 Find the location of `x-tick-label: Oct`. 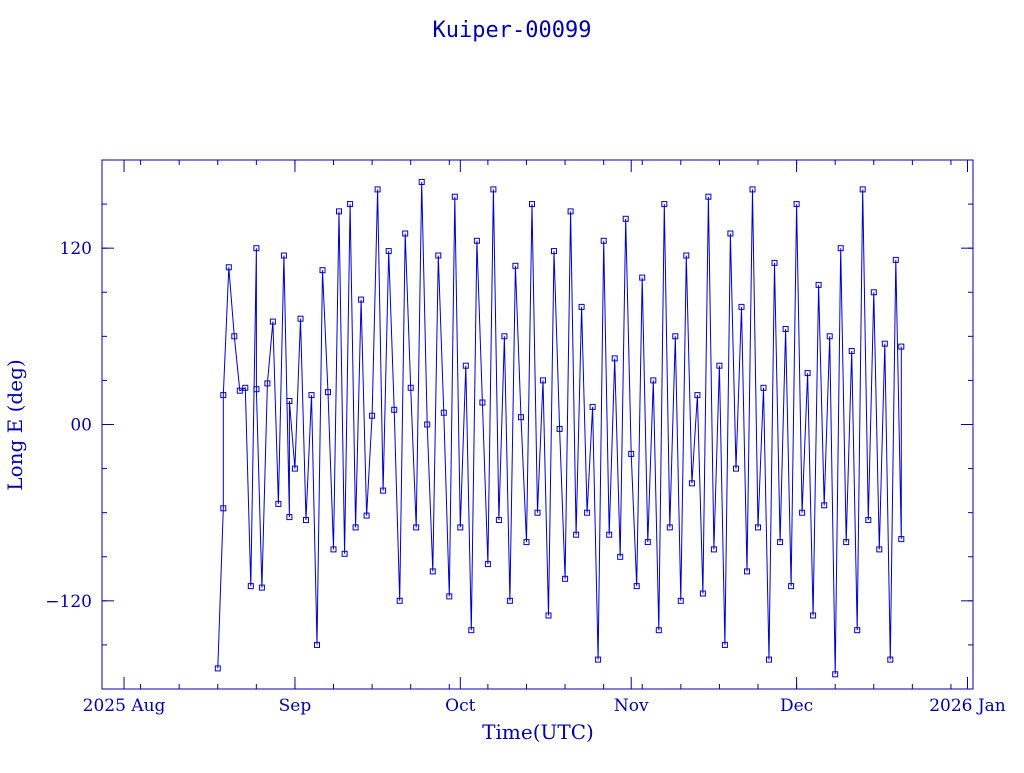

x-tick-label: Oct is located at coordinates (460, 706).